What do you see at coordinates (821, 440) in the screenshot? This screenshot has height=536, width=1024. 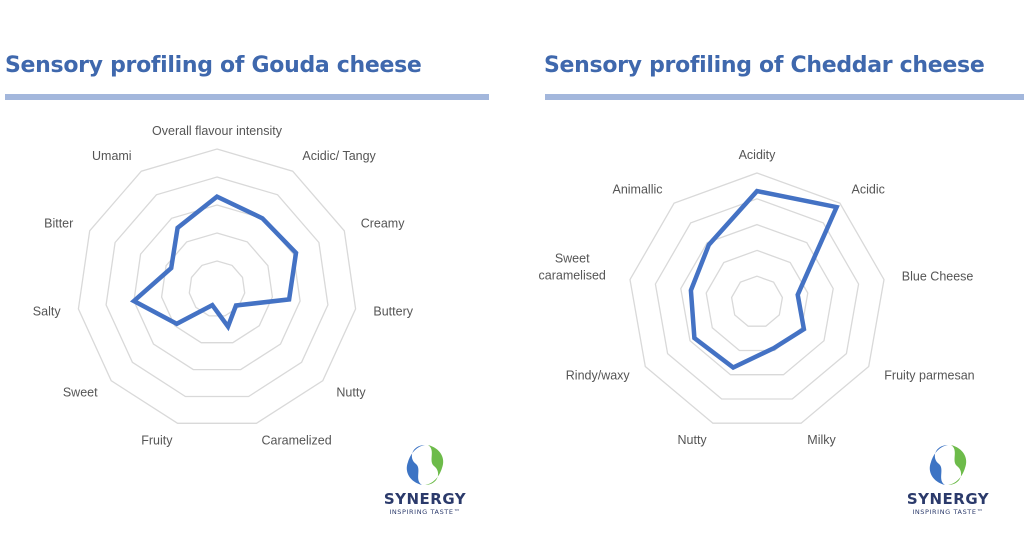 I see `axis-label: Milky` at bounding box center [821, 440].